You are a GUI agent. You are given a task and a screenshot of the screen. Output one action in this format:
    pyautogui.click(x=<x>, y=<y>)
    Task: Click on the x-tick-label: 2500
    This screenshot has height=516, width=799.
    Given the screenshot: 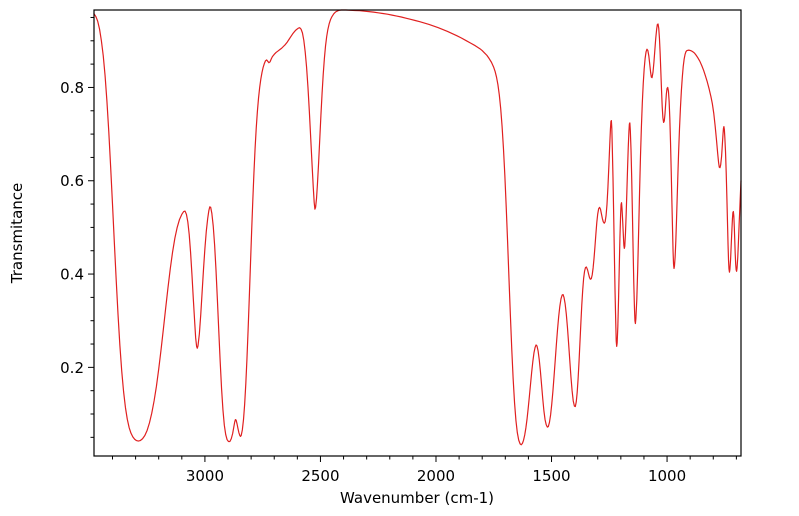 What is the action you would take?
    pyautogui.click(x=320, y=476)
    